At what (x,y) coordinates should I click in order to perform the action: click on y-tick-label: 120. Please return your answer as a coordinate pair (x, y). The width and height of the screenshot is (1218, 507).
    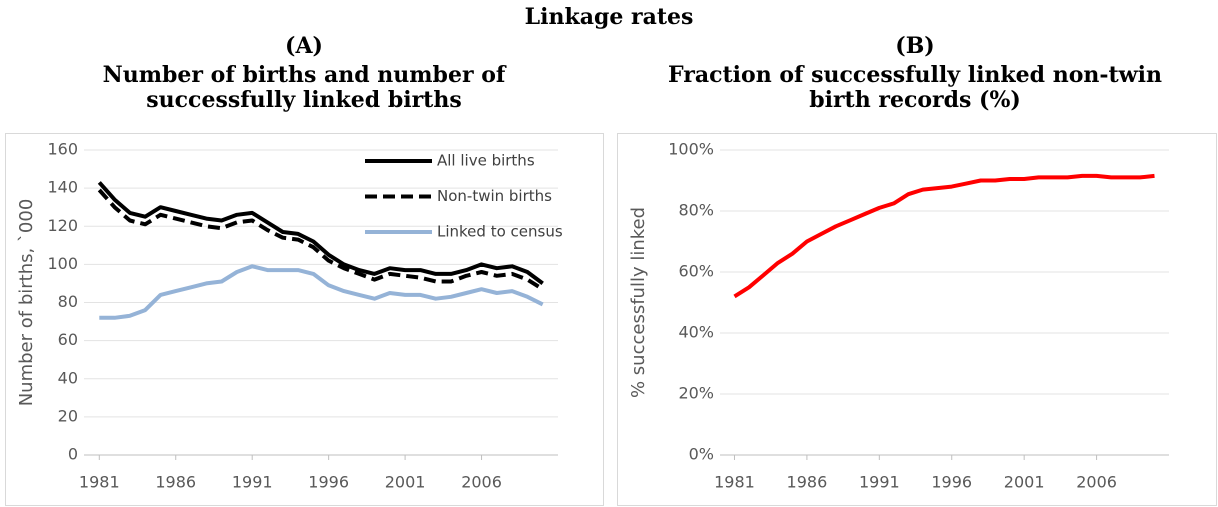
    Looking at the image, I should click on (62, 225).